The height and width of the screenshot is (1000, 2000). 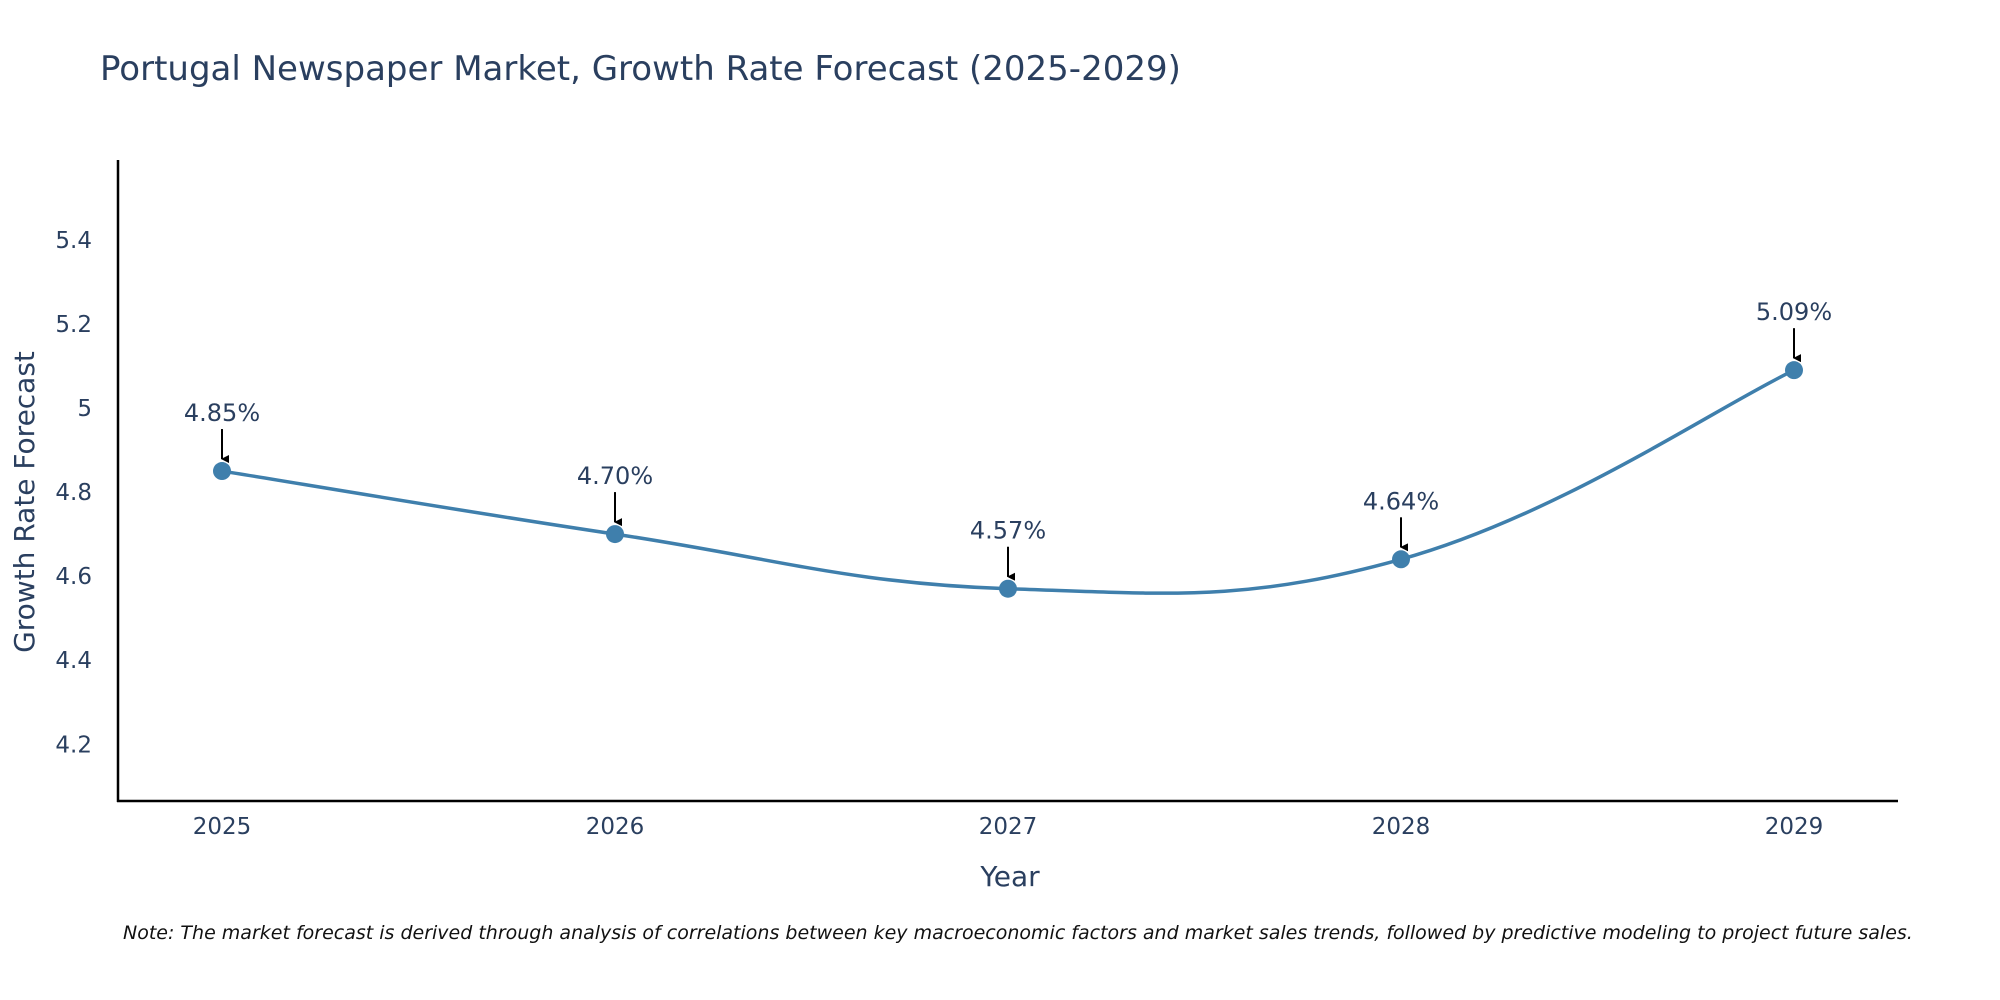 I want to click on y-tick-label: 4.8, so click(x=73, y=493).